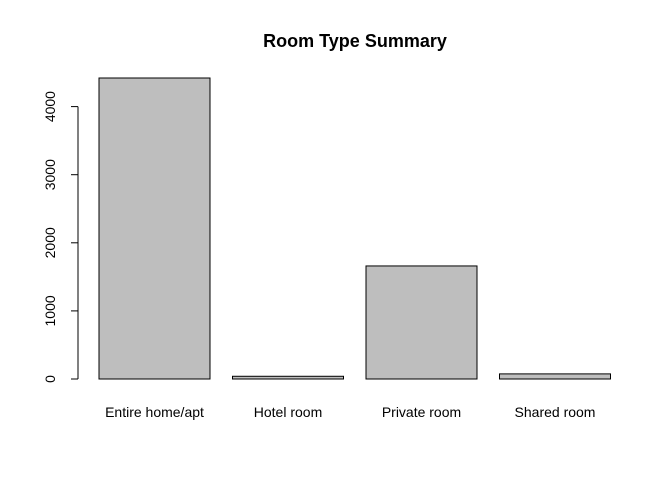 The width and height of the screenshot is (672, 480). I want to click on y-tick-label-4: 4000, so click(50, 106).